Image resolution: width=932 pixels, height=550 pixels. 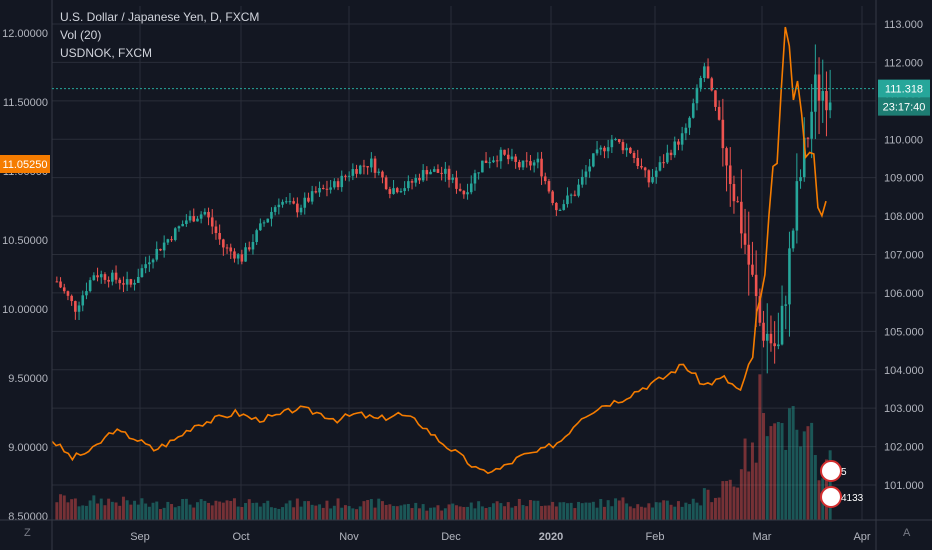 I want to click on event-marker-top: 5, so click(x=844, y=472).